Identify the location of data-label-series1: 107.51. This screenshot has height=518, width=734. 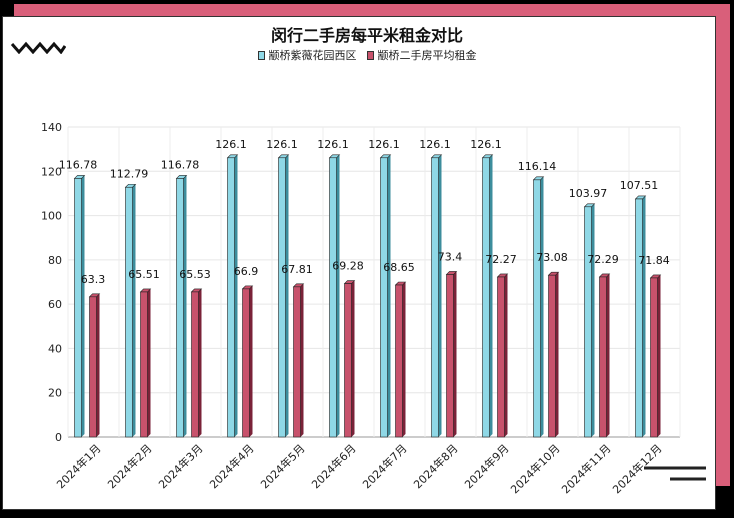
(639, 185).